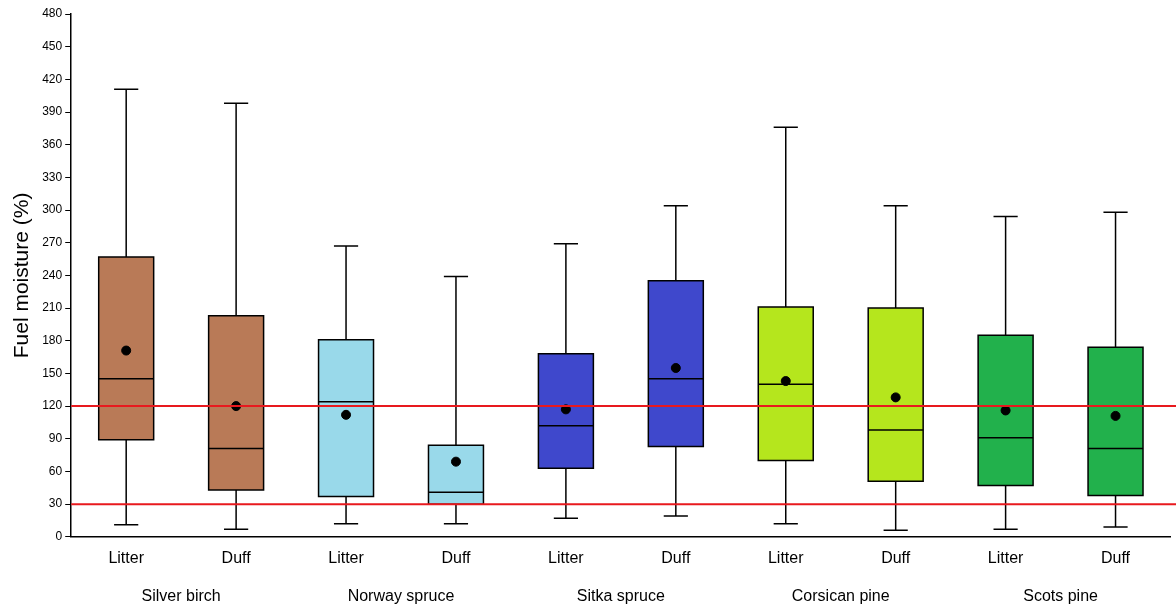 The width and height of the screenshot is (1176, 608). Describe the element at coordinates (52, 78) in the screenshot. I see `y-tick-label: 420` at that location.